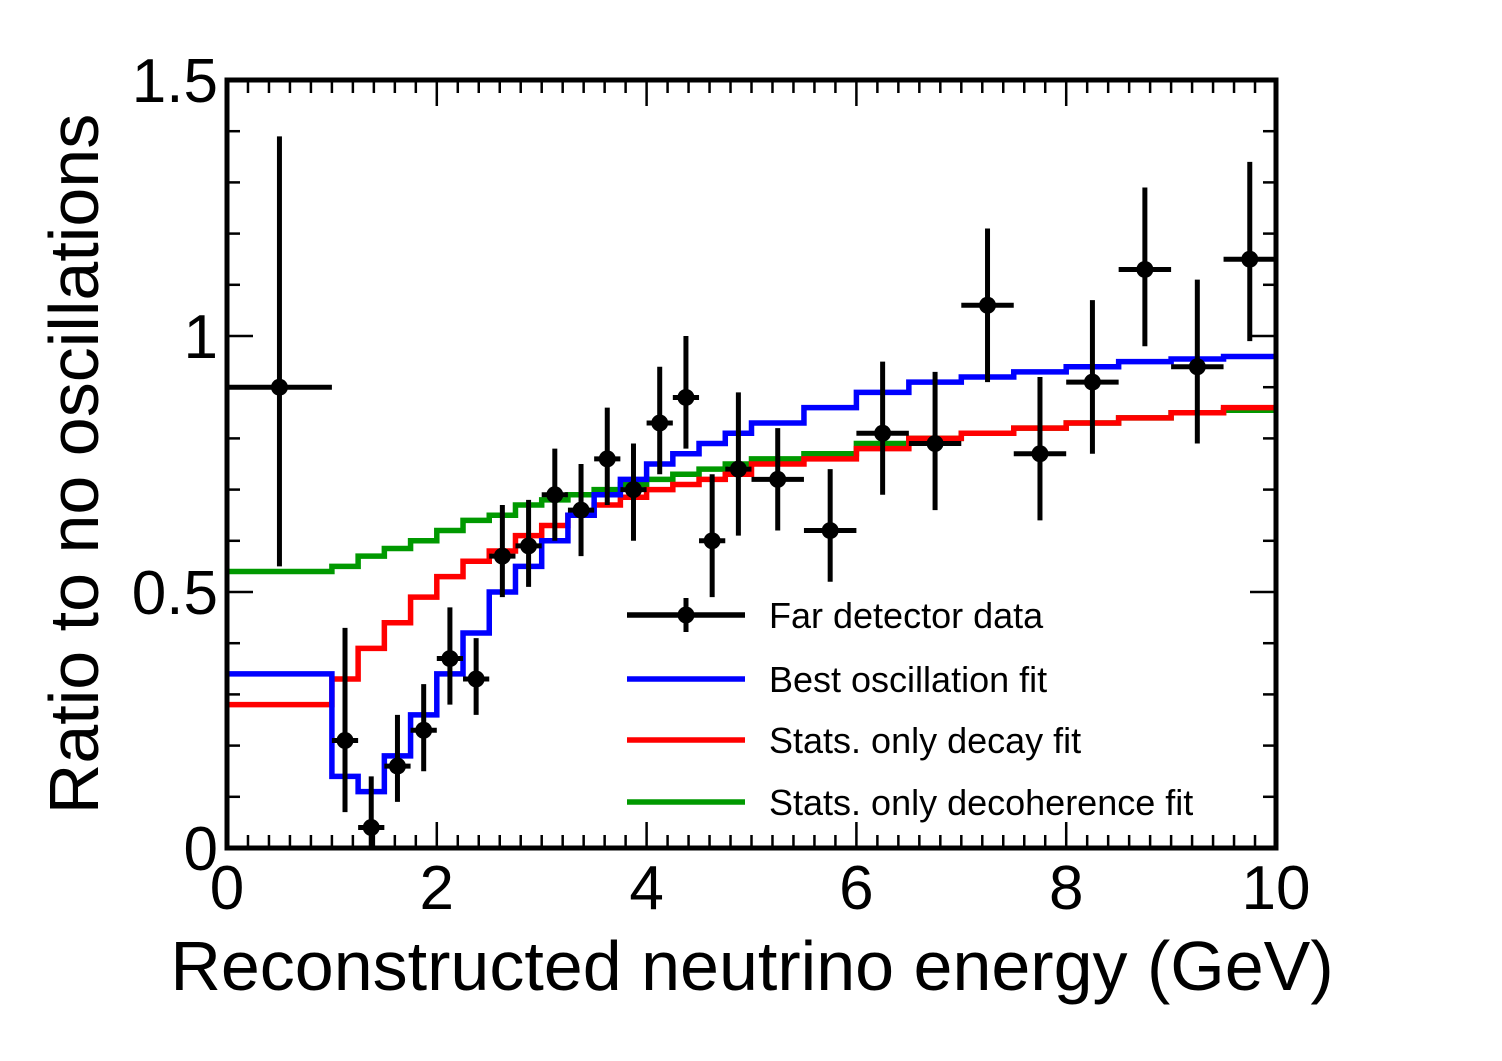 The image size is (1502, 1061). Describe the element at coordinates (1066, 888) in the screenshot. I see `x-tick-label: 8` at that location.